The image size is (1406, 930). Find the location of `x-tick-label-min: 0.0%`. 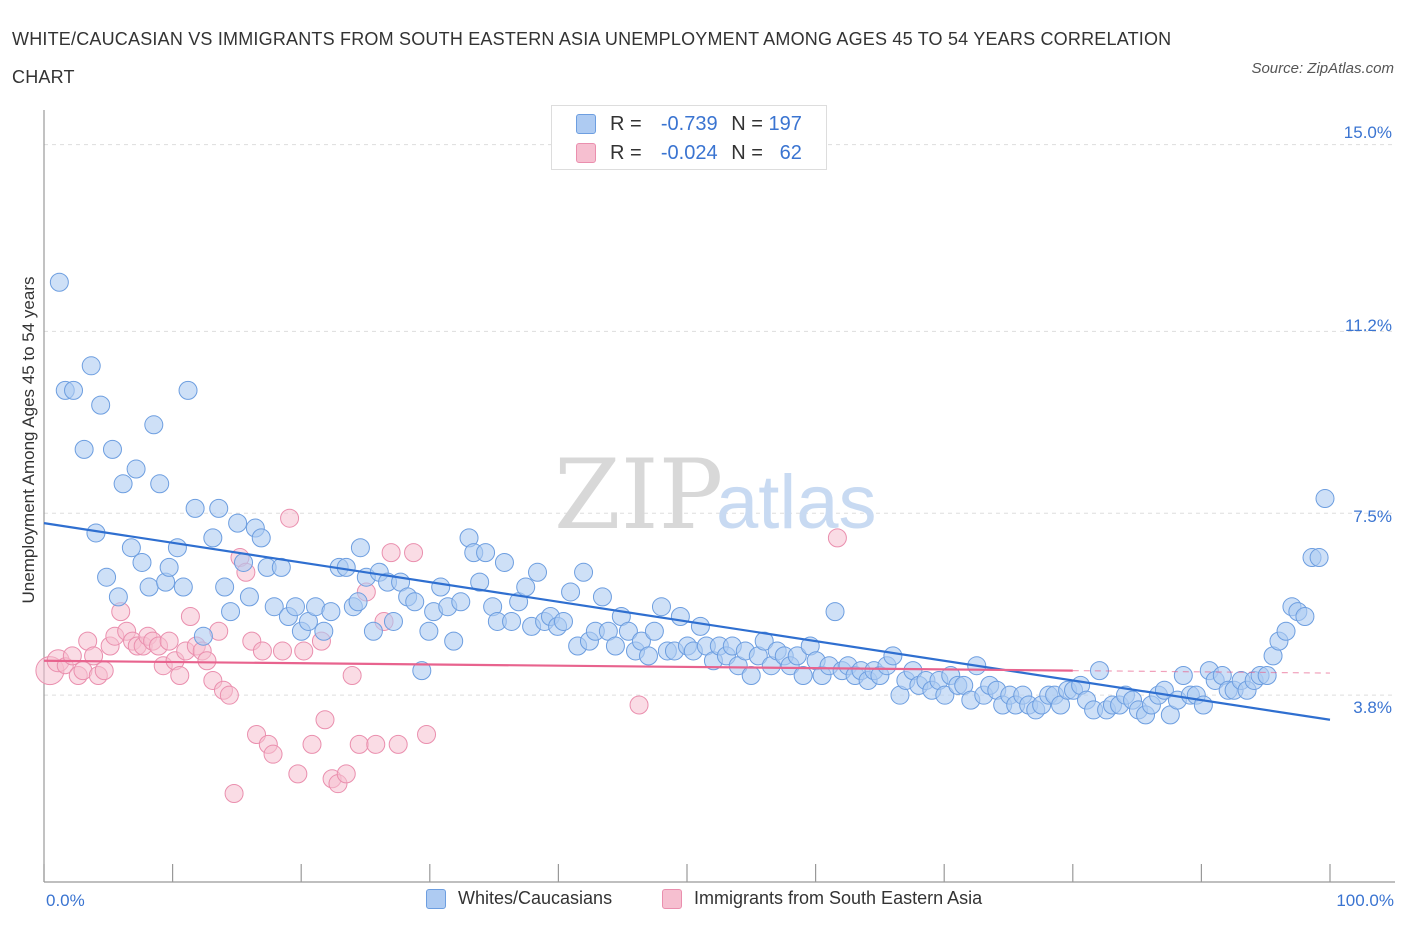

x-tick-label-min: 0.0% is located at coordinates (65, 900).